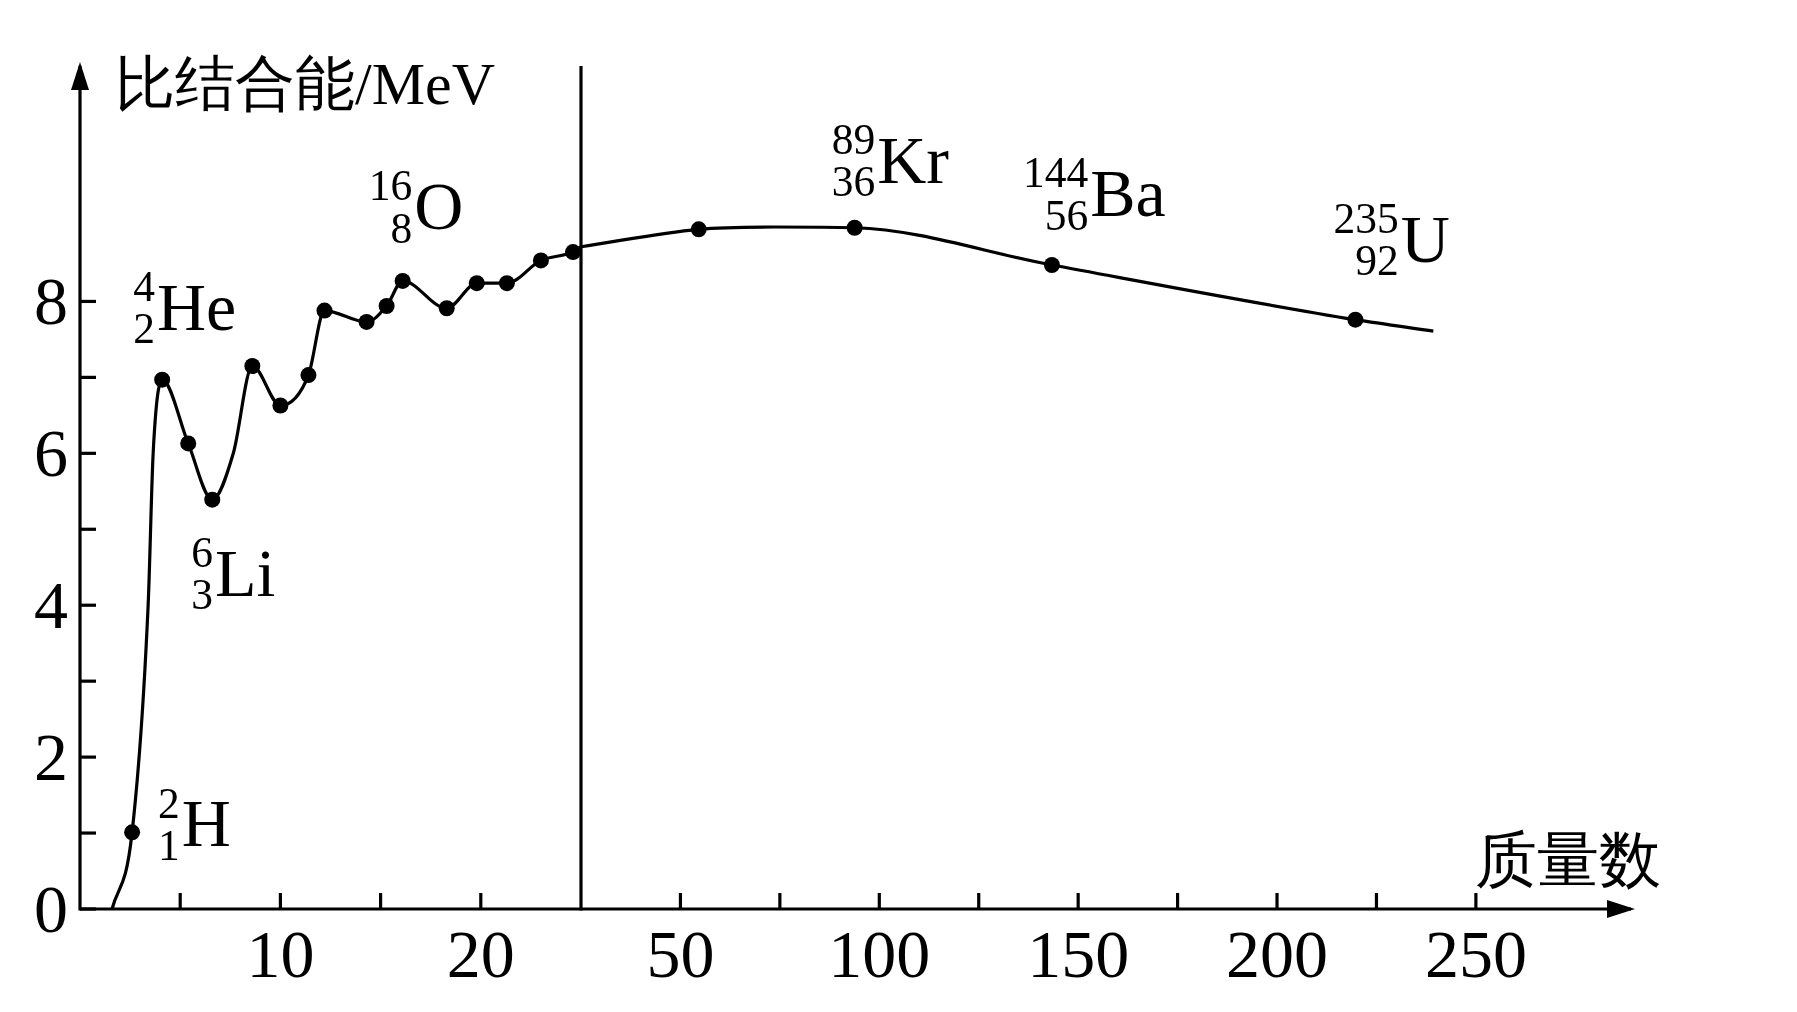 The image size is (1797, 1012). What do you see at coordinates (51, 301) in the screenshot?
I see `y-tick-label: 8` at bounding box center [51, 301].